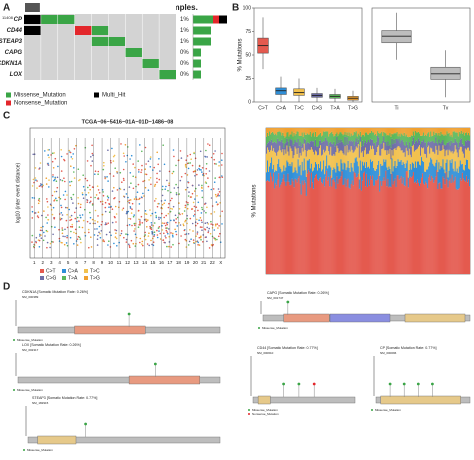  Describe the element at coordinates (187, 262) in the screenshot. I see `x-tick-label: 19` at that location.